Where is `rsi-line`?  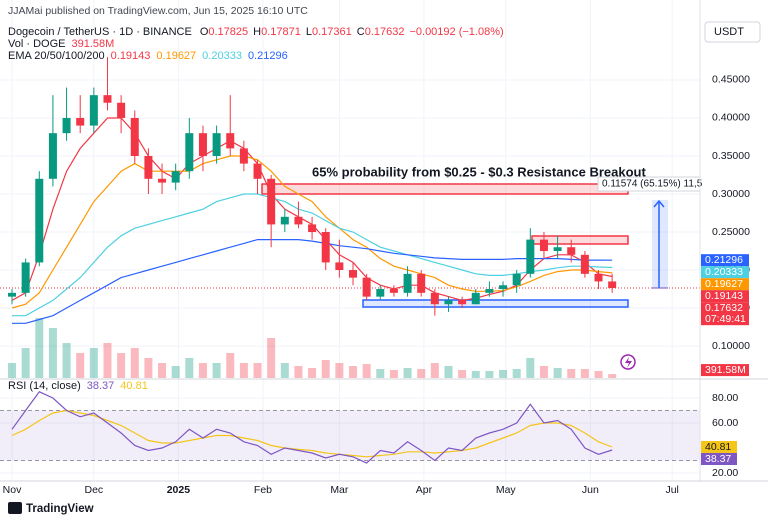 rsi-line is located at coordinates (312, 427).